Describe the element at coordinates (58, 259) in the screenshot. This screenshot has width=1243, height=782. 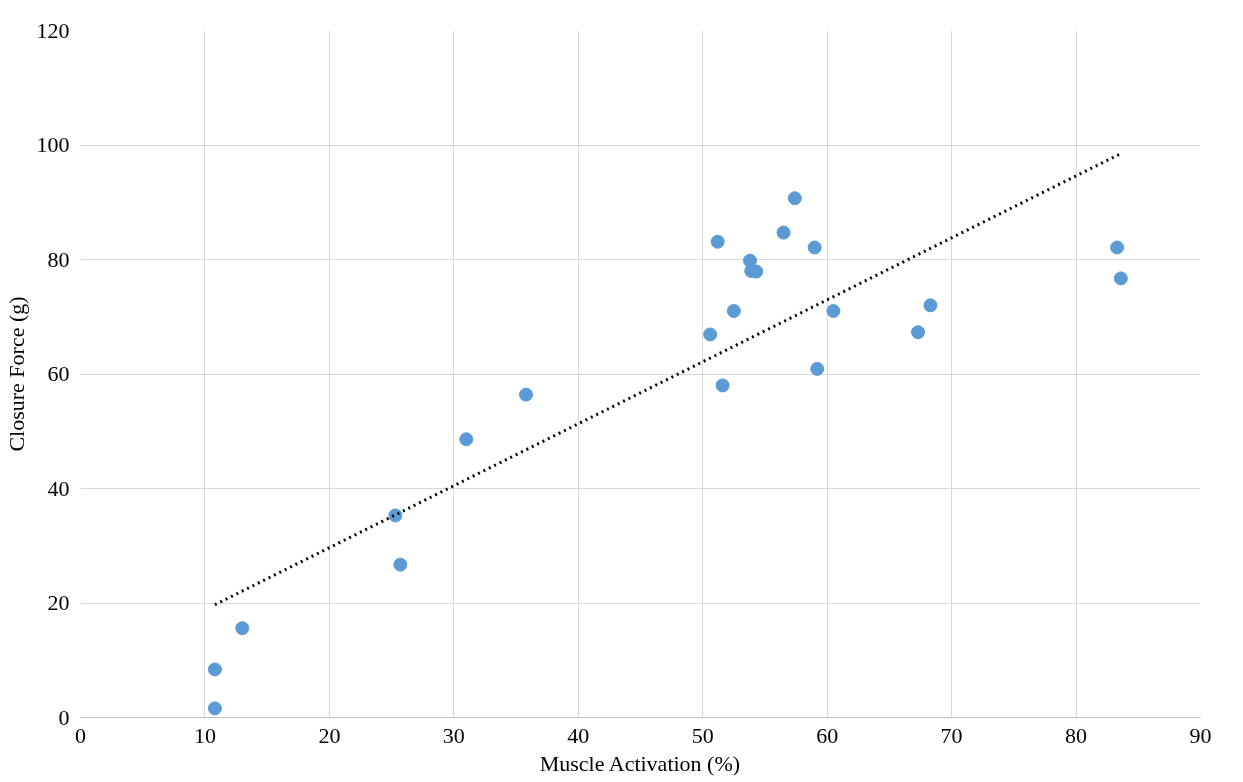
I see `y-tick-label: 80` at that location.